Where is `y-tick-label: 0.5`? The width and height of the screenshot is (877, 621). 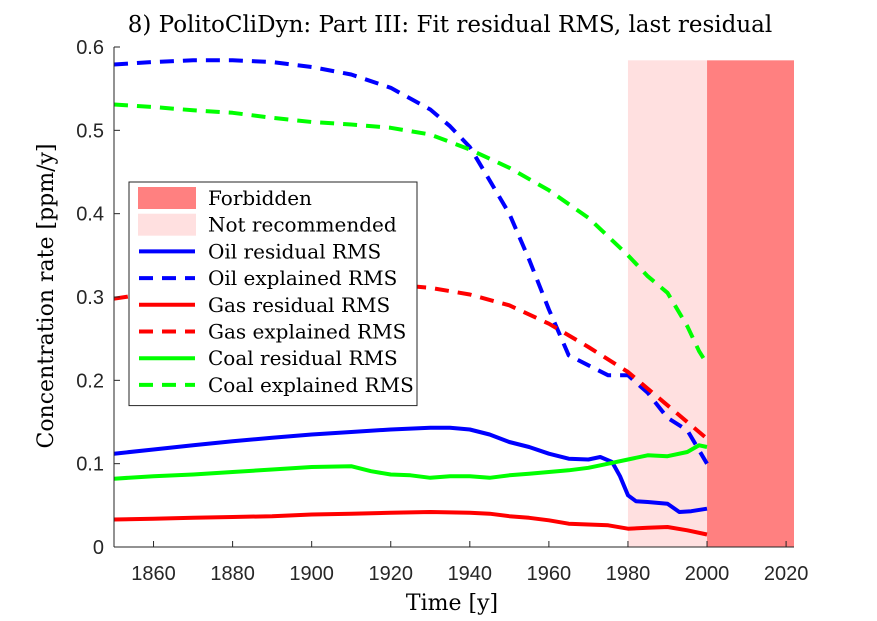
y-tick-label: 0.5 is located at coordinates (90, 131).